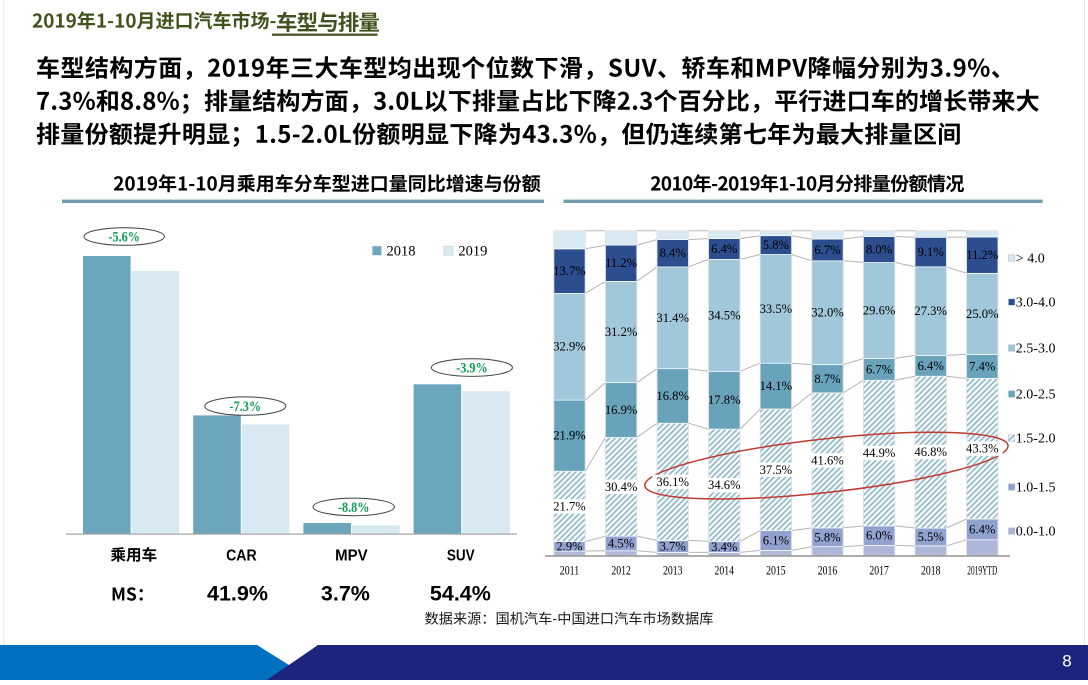  I want to click on svg-text: > 4.0, so click(1030, 259).